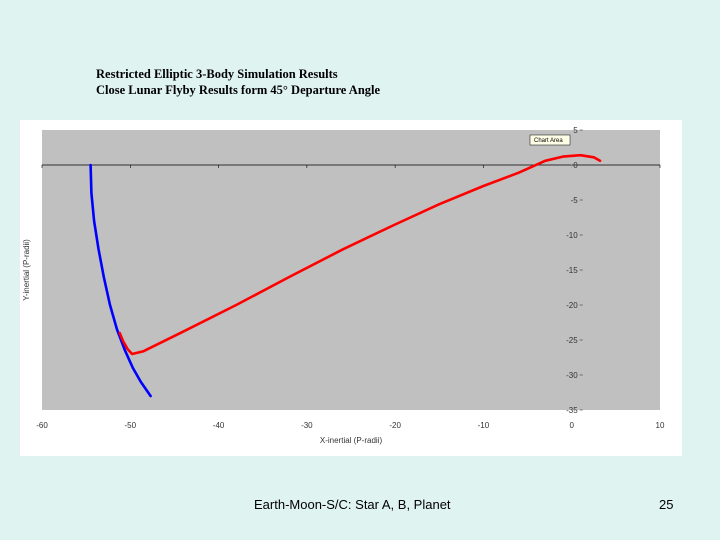 This screenshot has height=540, width=720. What do you see at coordinates (26, 270) in the screenshot?
I see `y-axis-title: Y-inertial (P-radii)` at bounding box center [26, 270].